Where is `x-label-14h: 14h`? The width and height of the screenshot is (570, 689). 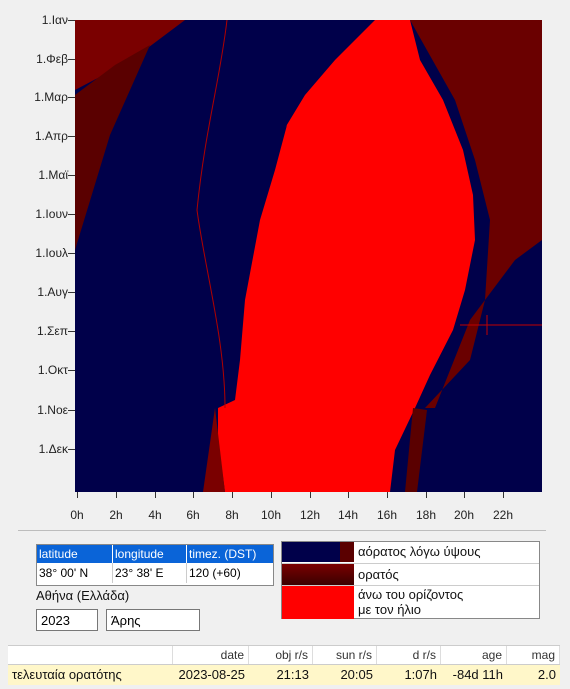 x-label-14h: 14h is located at coordinates (348, 515).